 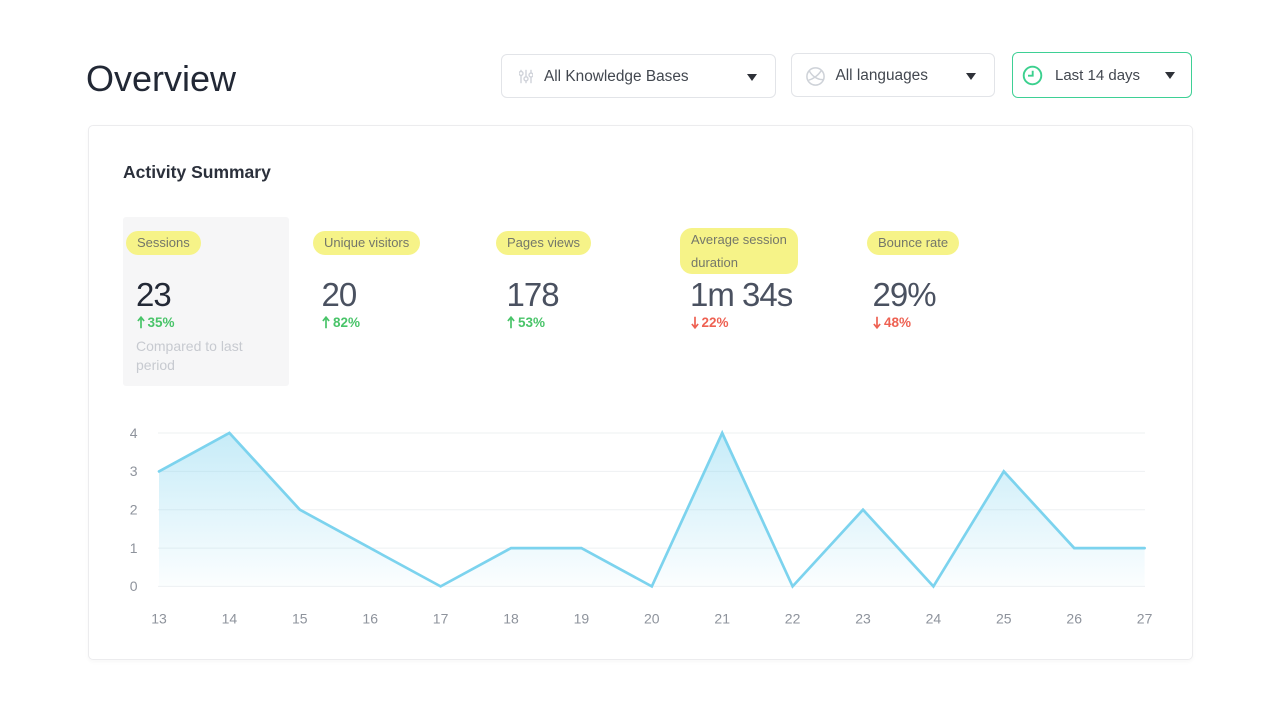 I want to click on svg-text: 24, so click(x=934, y=619).